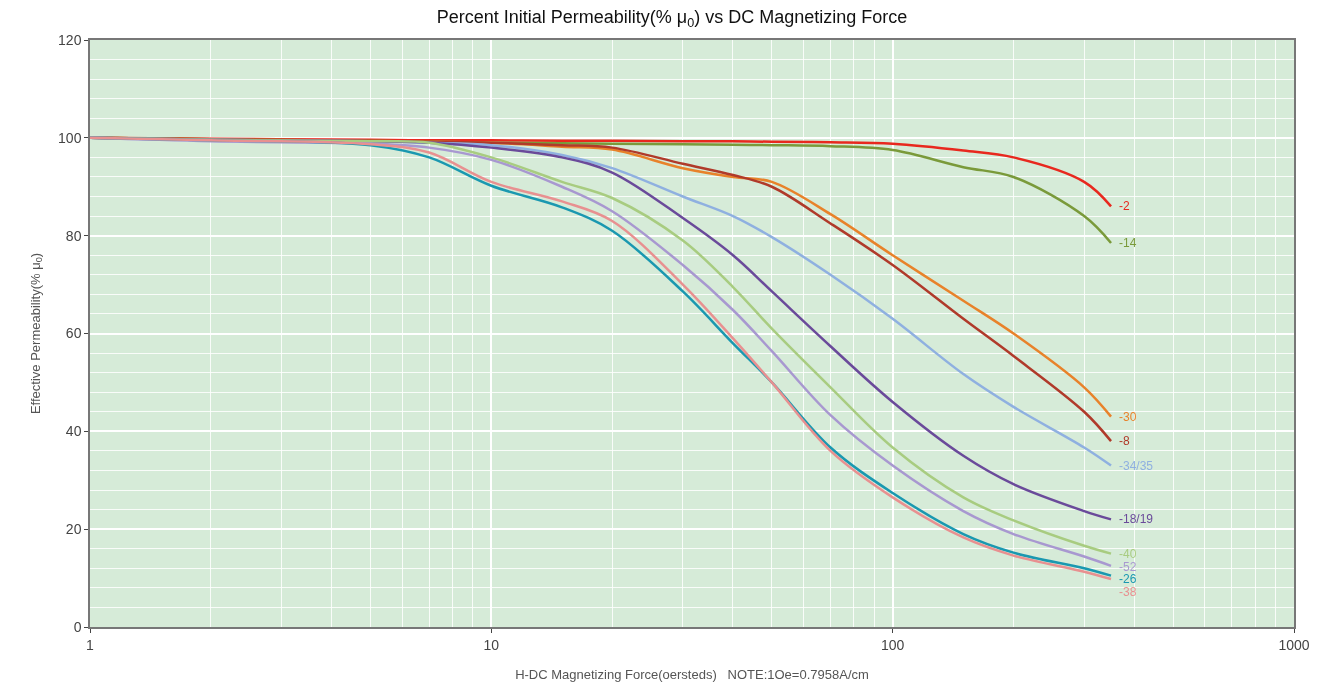 The width and height of the screenshot is (1344, 697). Describe the element at coordinates (77, 626) in the screenshot. I see `y-tick-label: 0` at that location.